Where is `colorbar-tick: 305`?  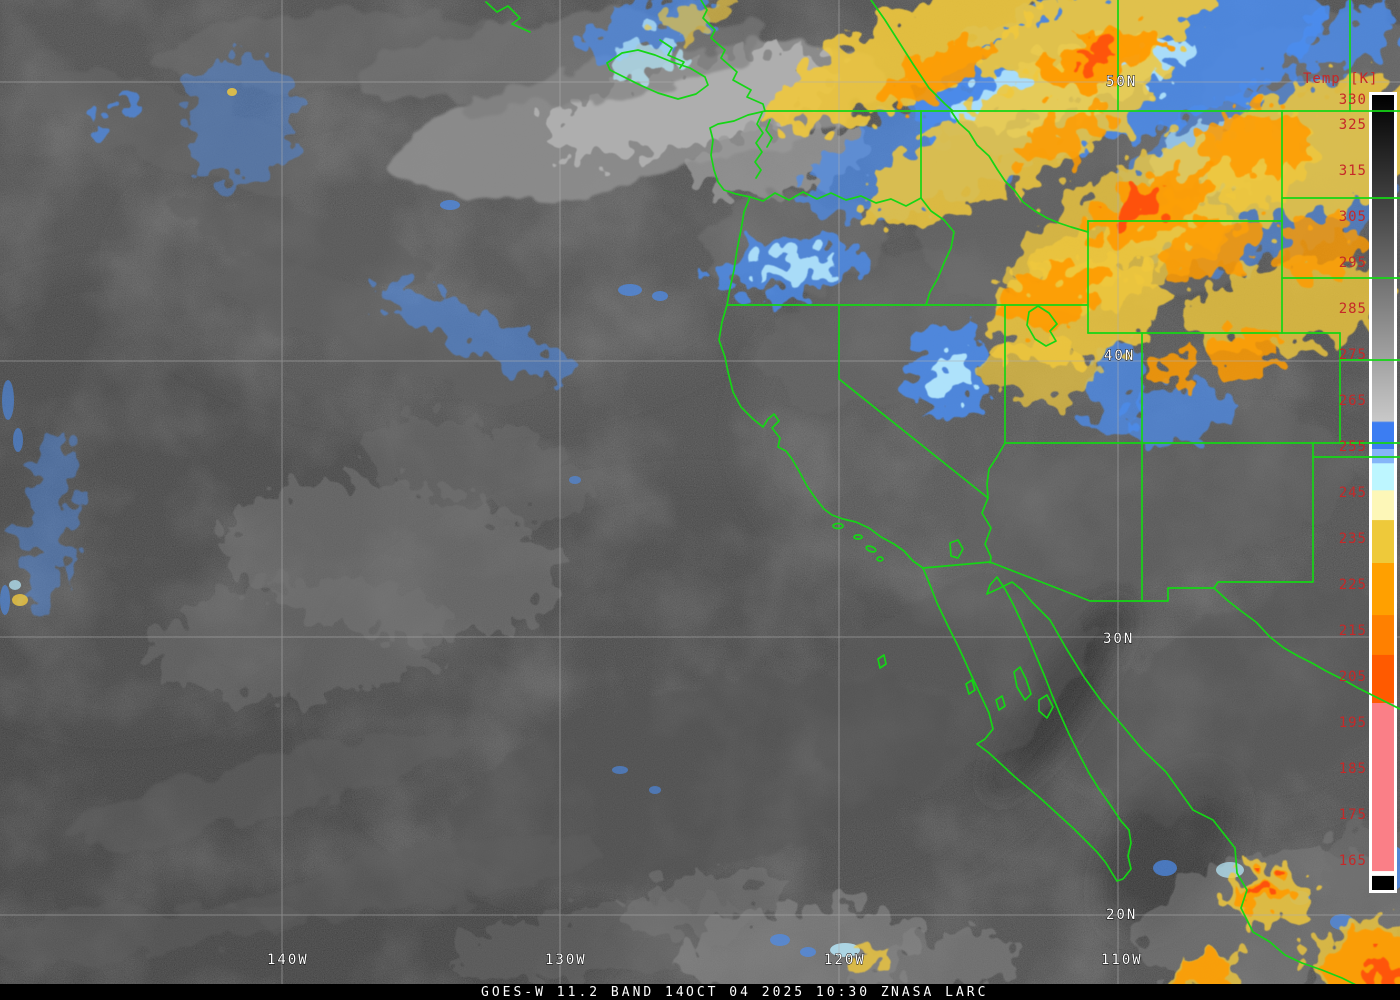
colorbar-tick: 305 is located at coordinates (1353, 217).